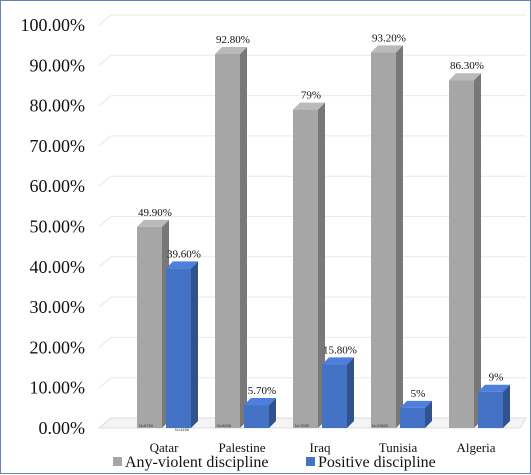 Image resolution: width=531 pixels, height=475 pixels. What do you see at coordinates (311, 96) in the screenshot?
I see `data-label-any-violent-discipline-iraq: 79%` at bounding box center [311, 96].